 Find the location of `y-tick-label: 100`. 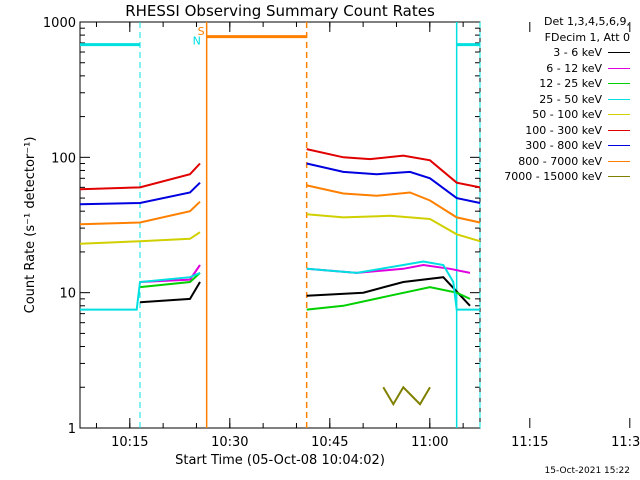

y-tick-label: 100 is located at coordinates (63, 158).